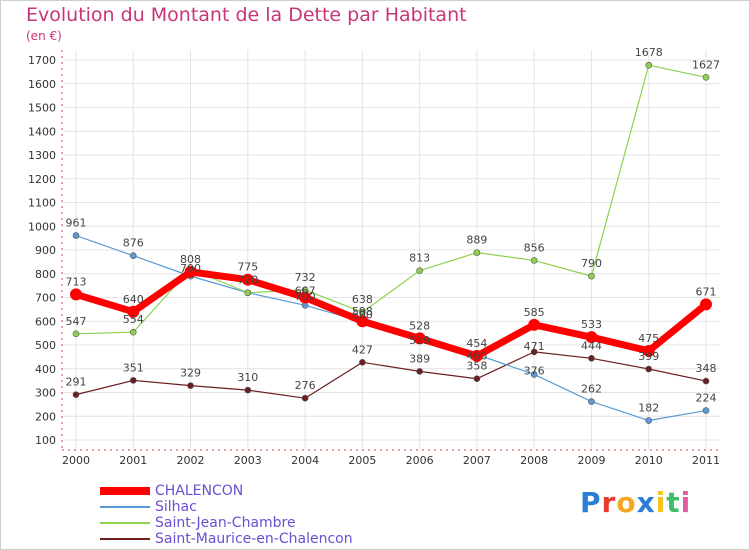 The image size is (750, 550). What do you see at coordinates (534, 346) in the screenshot?
I see `data-label: 471` at bounding box center [534, 346].